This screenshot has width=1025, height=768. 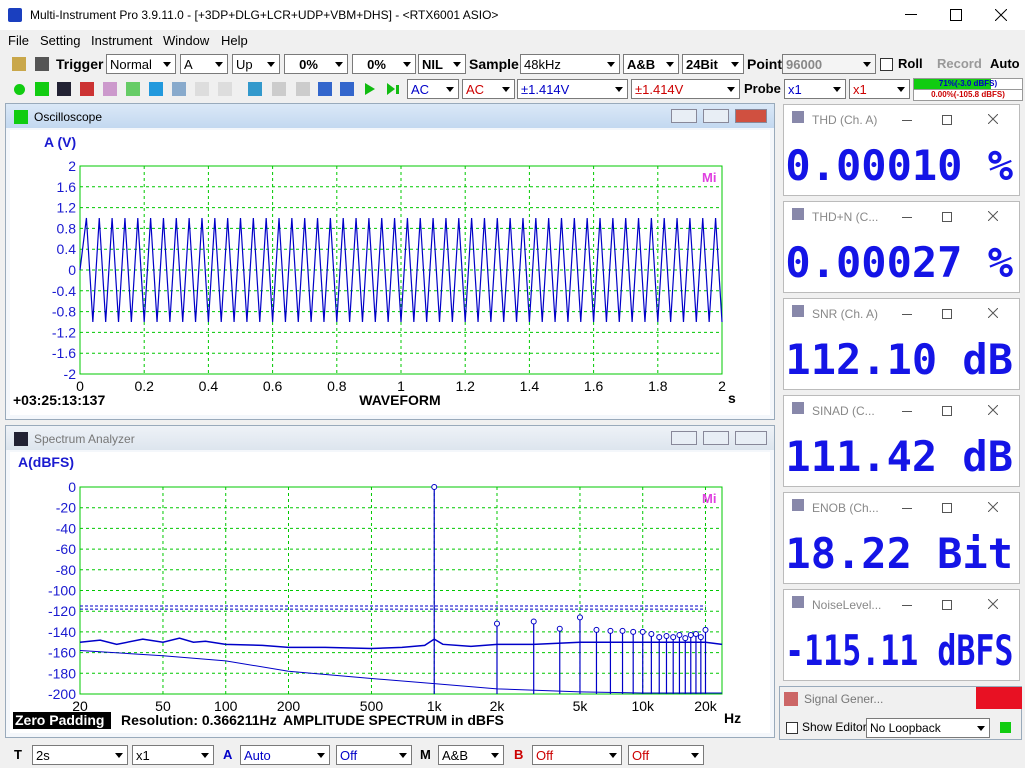 What do you see at coordinates (384, 64) in the screenshot?
I see `trigger-delay: 0%` at bounding box center [384, 64].